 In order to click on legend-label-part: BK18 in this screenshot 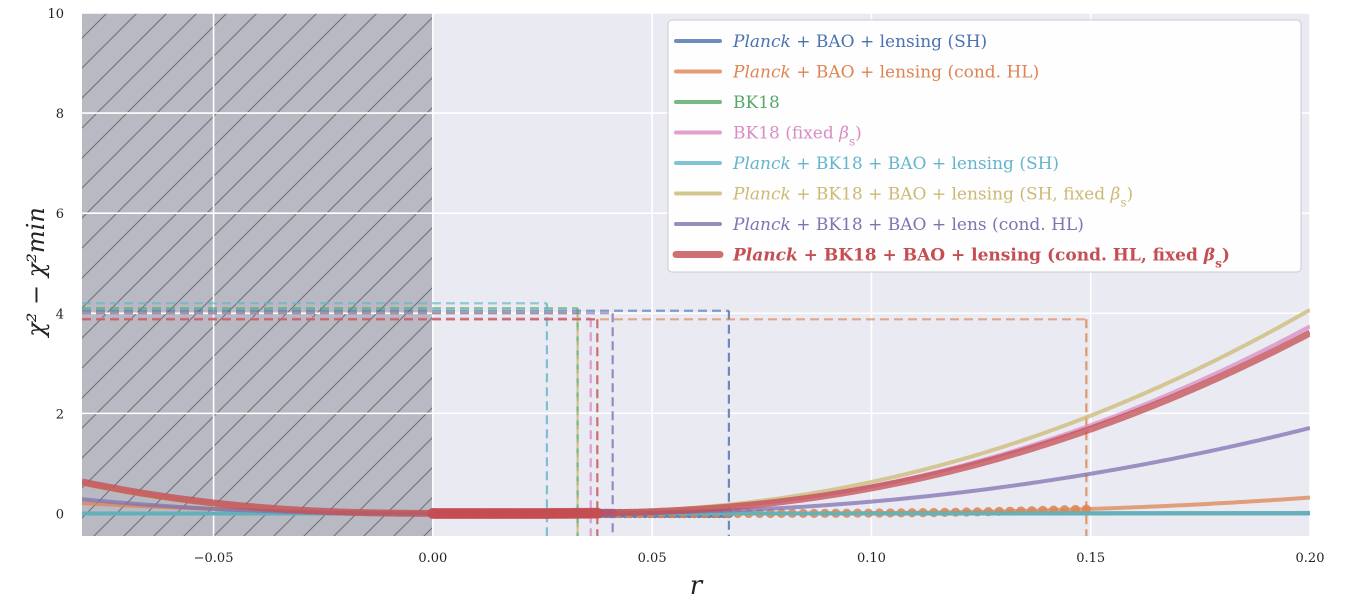, I will do `click(756, 103)`.